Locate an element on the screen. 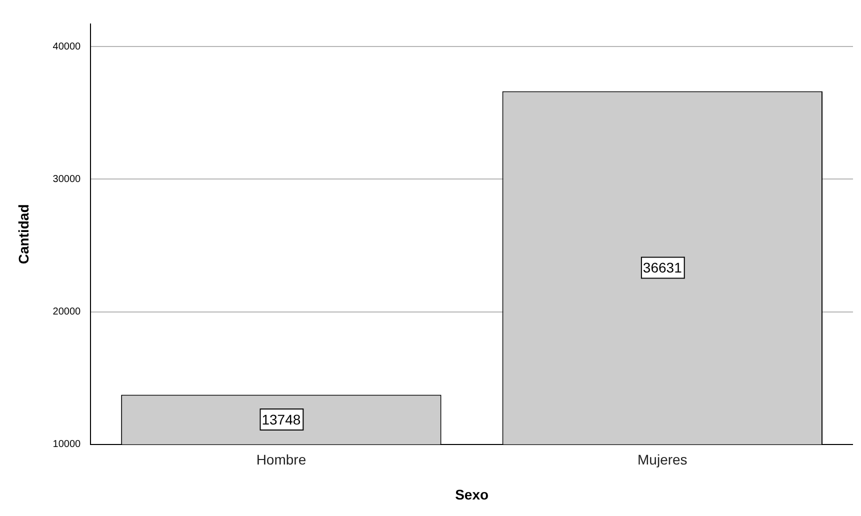 This screenshot has width=861, height=516. y-tick-label: 30000 is located at coordinates (67, 179).